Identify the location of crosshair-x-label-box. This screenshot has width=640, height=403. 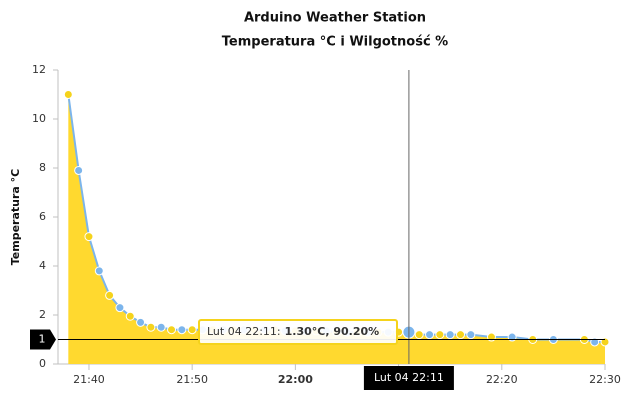
(408, 378).